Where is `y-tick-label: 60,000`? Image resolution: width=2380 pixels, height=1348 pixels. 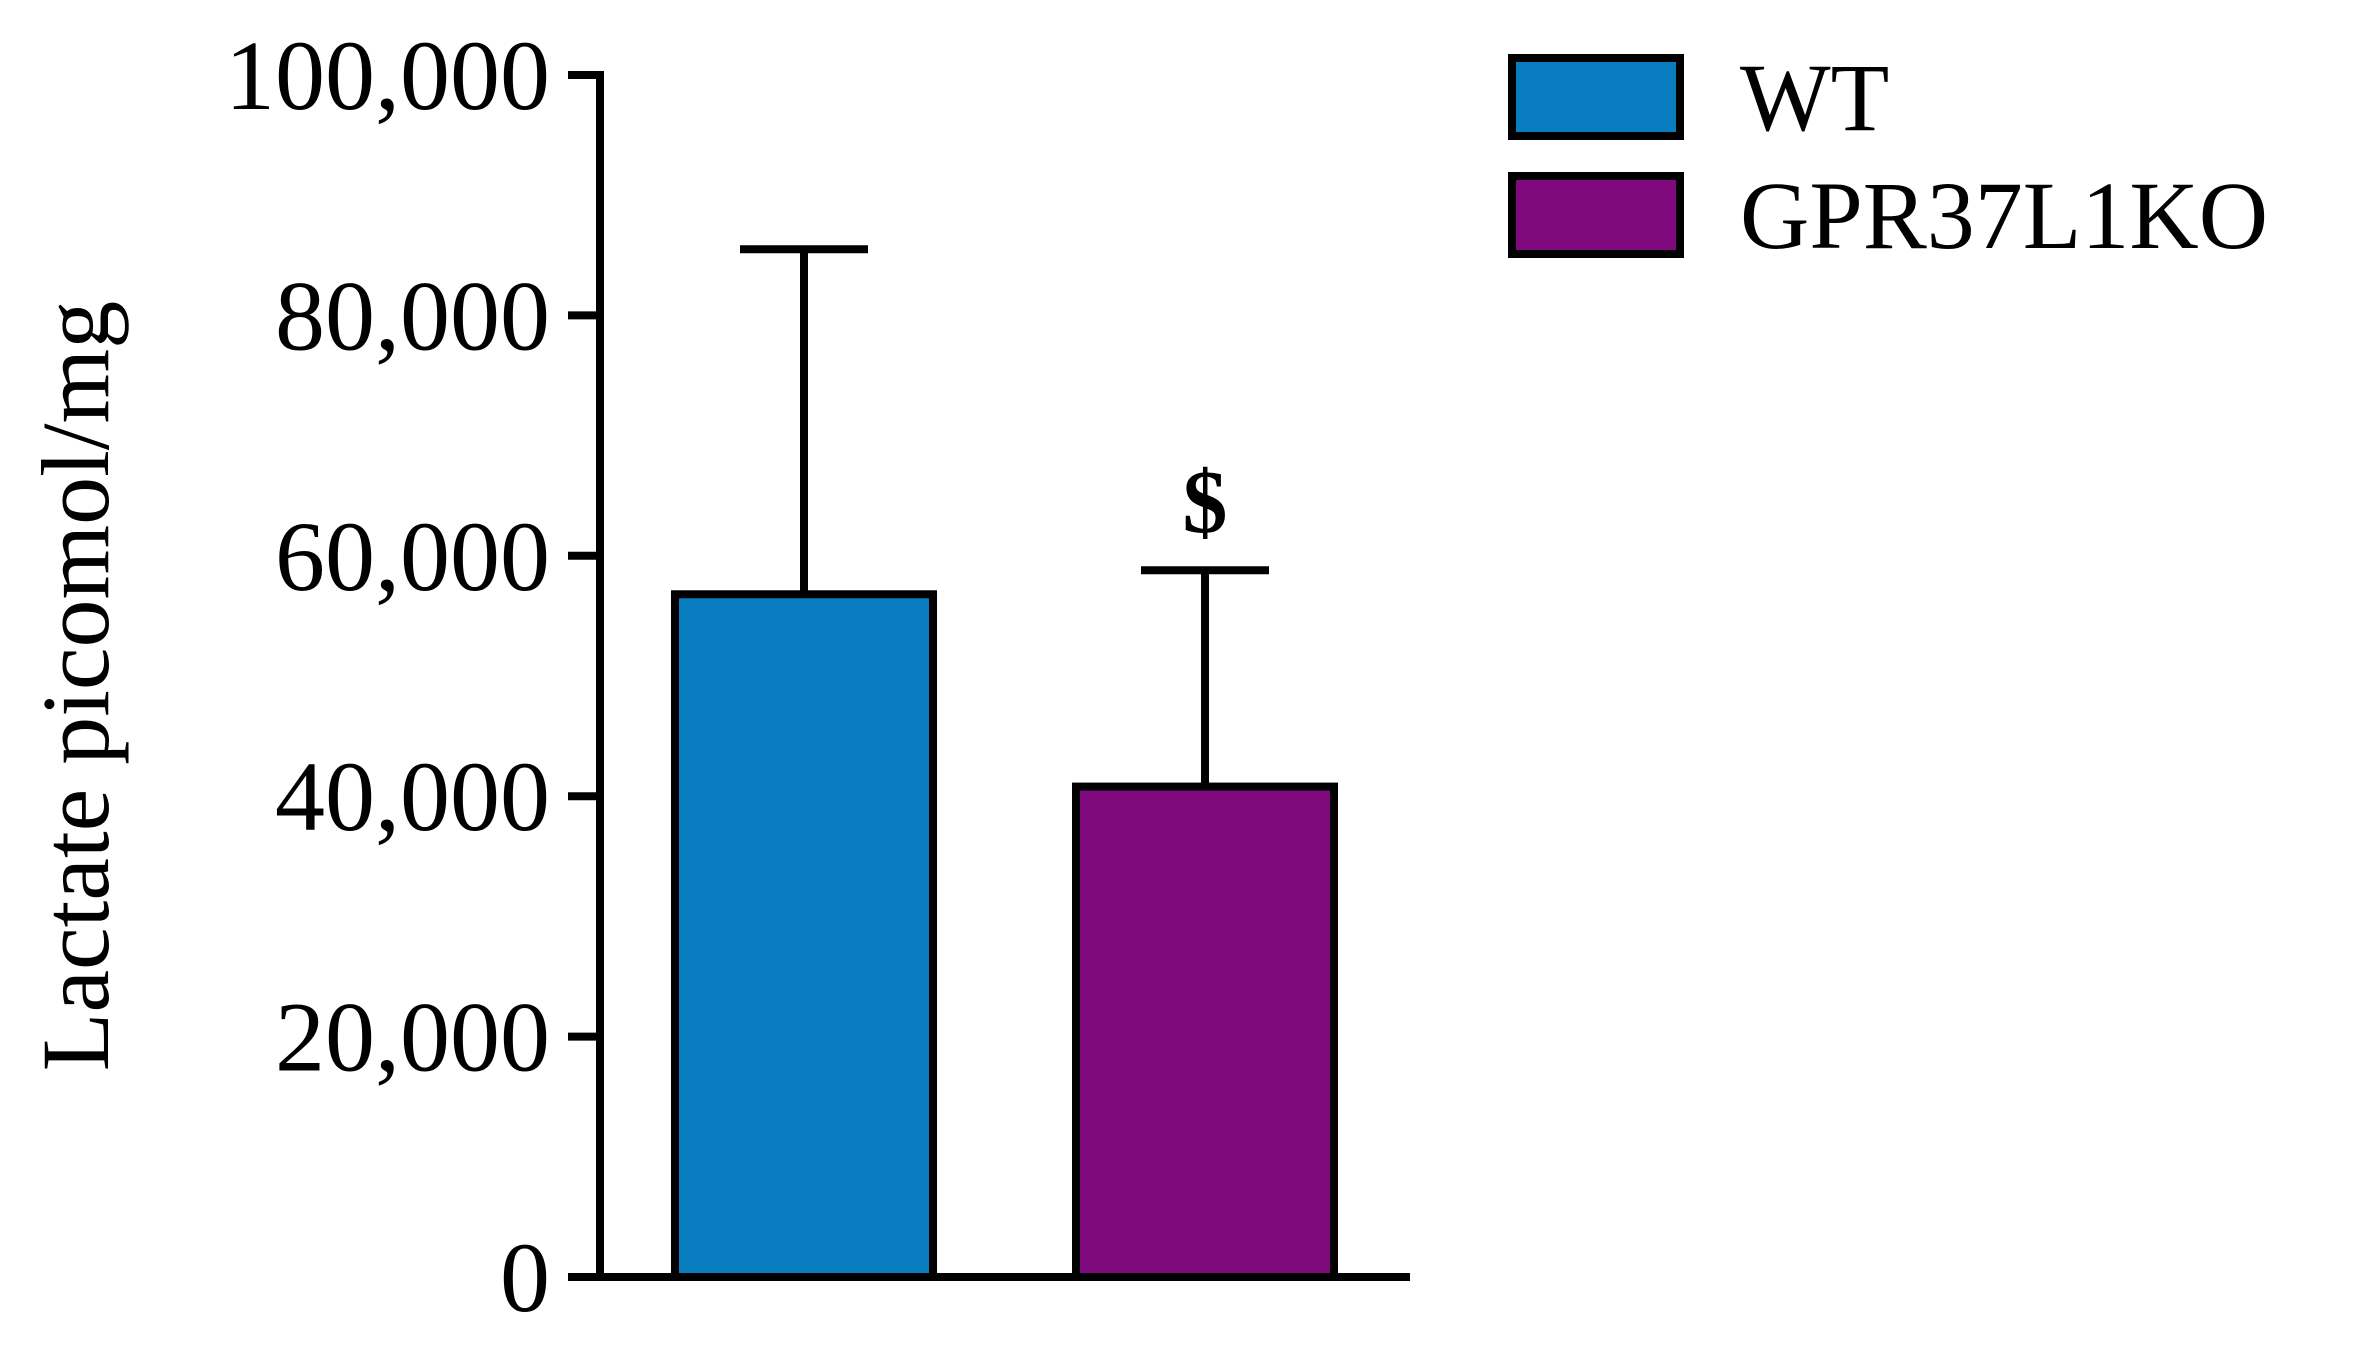 y-tick-label: 60,000 is located at coordinates (412, 556).